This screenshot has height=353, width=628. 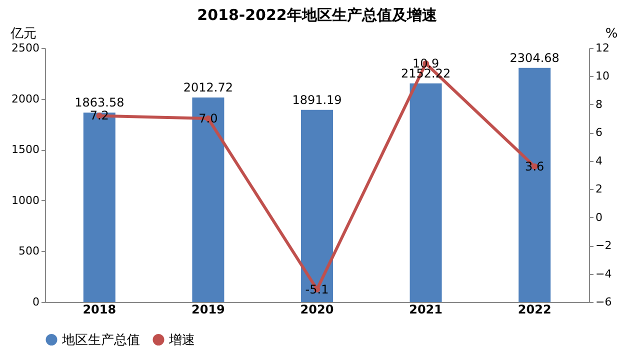 I want to click on data-label: -5.1, so click(x=317, y=289).